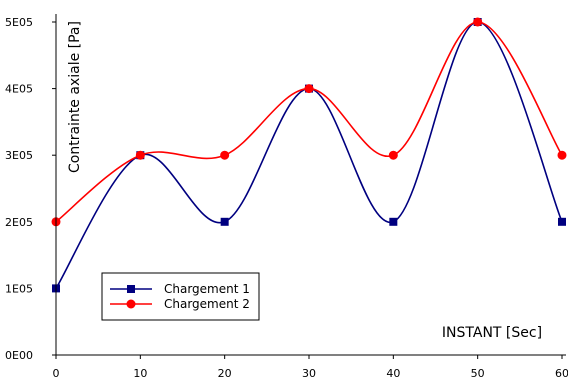  Describe the element at coordinates (19, 89) in the screenshot. I see `y-tick-label: 4E05` at that location.